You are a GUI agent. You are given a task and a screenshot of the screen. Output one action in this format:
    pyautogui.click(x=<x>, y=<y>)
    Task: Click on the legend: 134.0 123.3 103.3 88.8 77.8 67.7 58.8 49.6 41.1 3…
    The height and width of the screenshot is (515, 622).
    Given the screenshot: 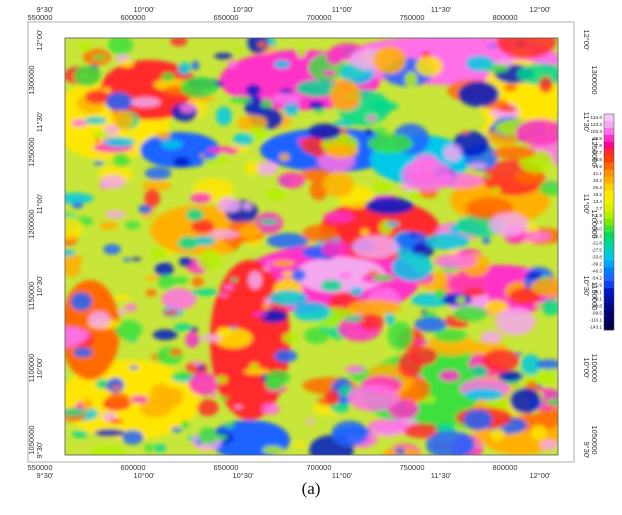 What is the action you would take?
    pyautogui.click(x=602, y=222)
    